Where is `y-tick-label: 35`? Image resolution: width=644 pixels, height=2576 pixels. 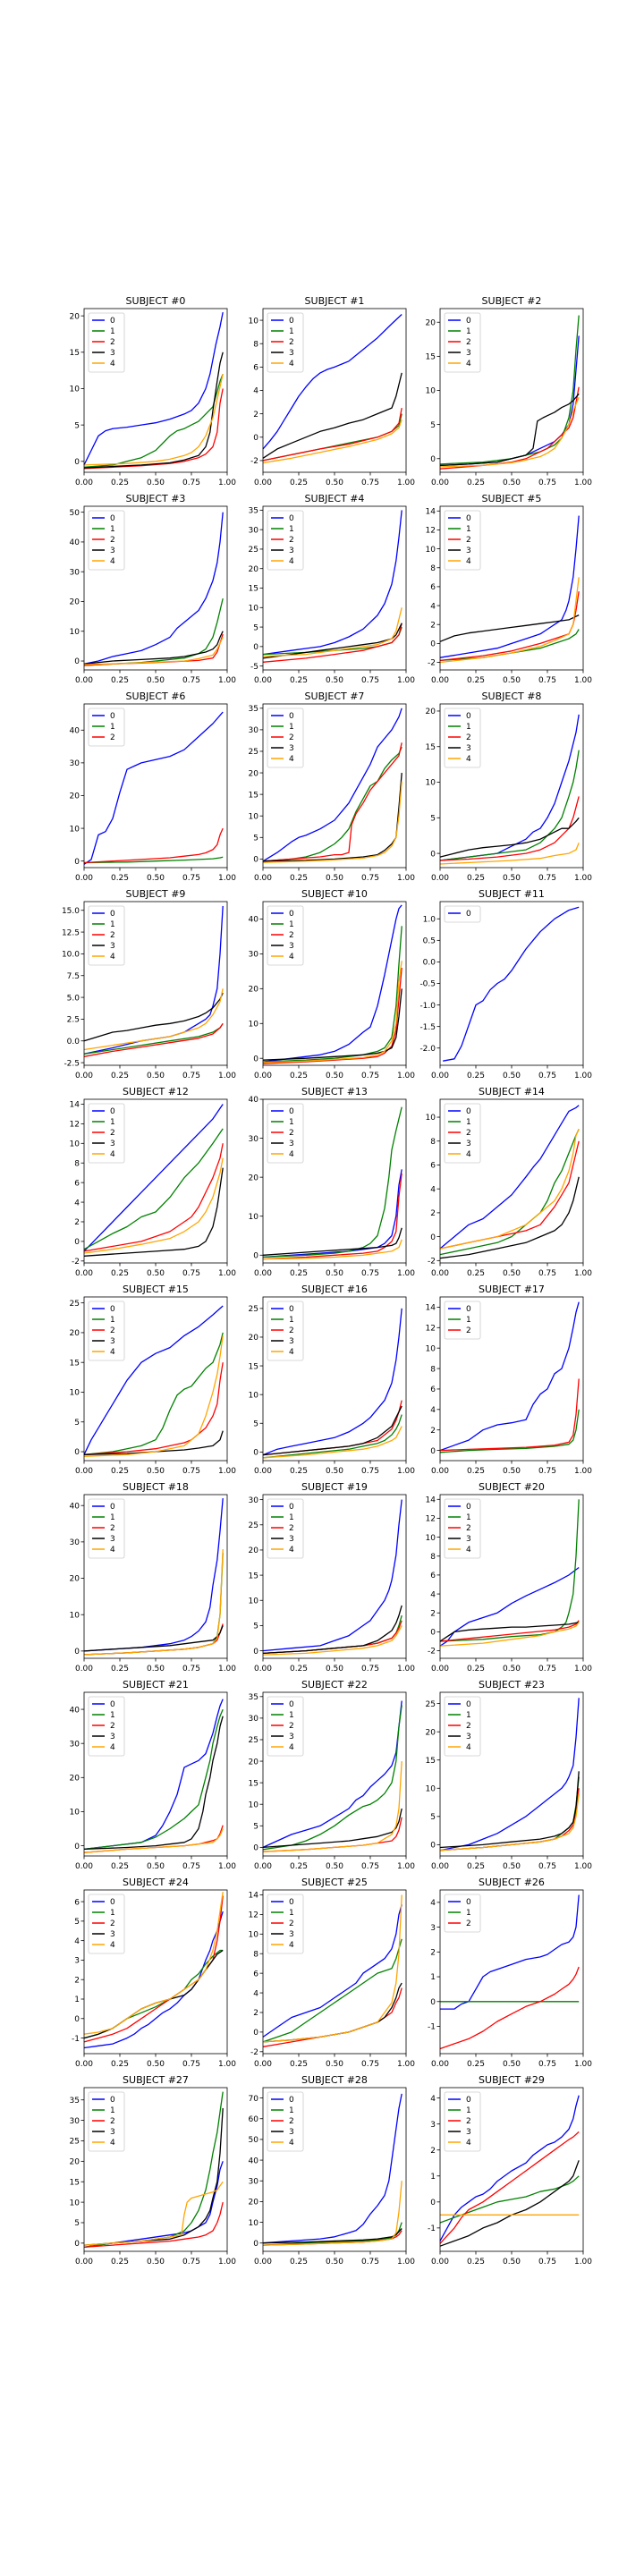 y-tick-label: 35 is located at coordinates (253, 1697).